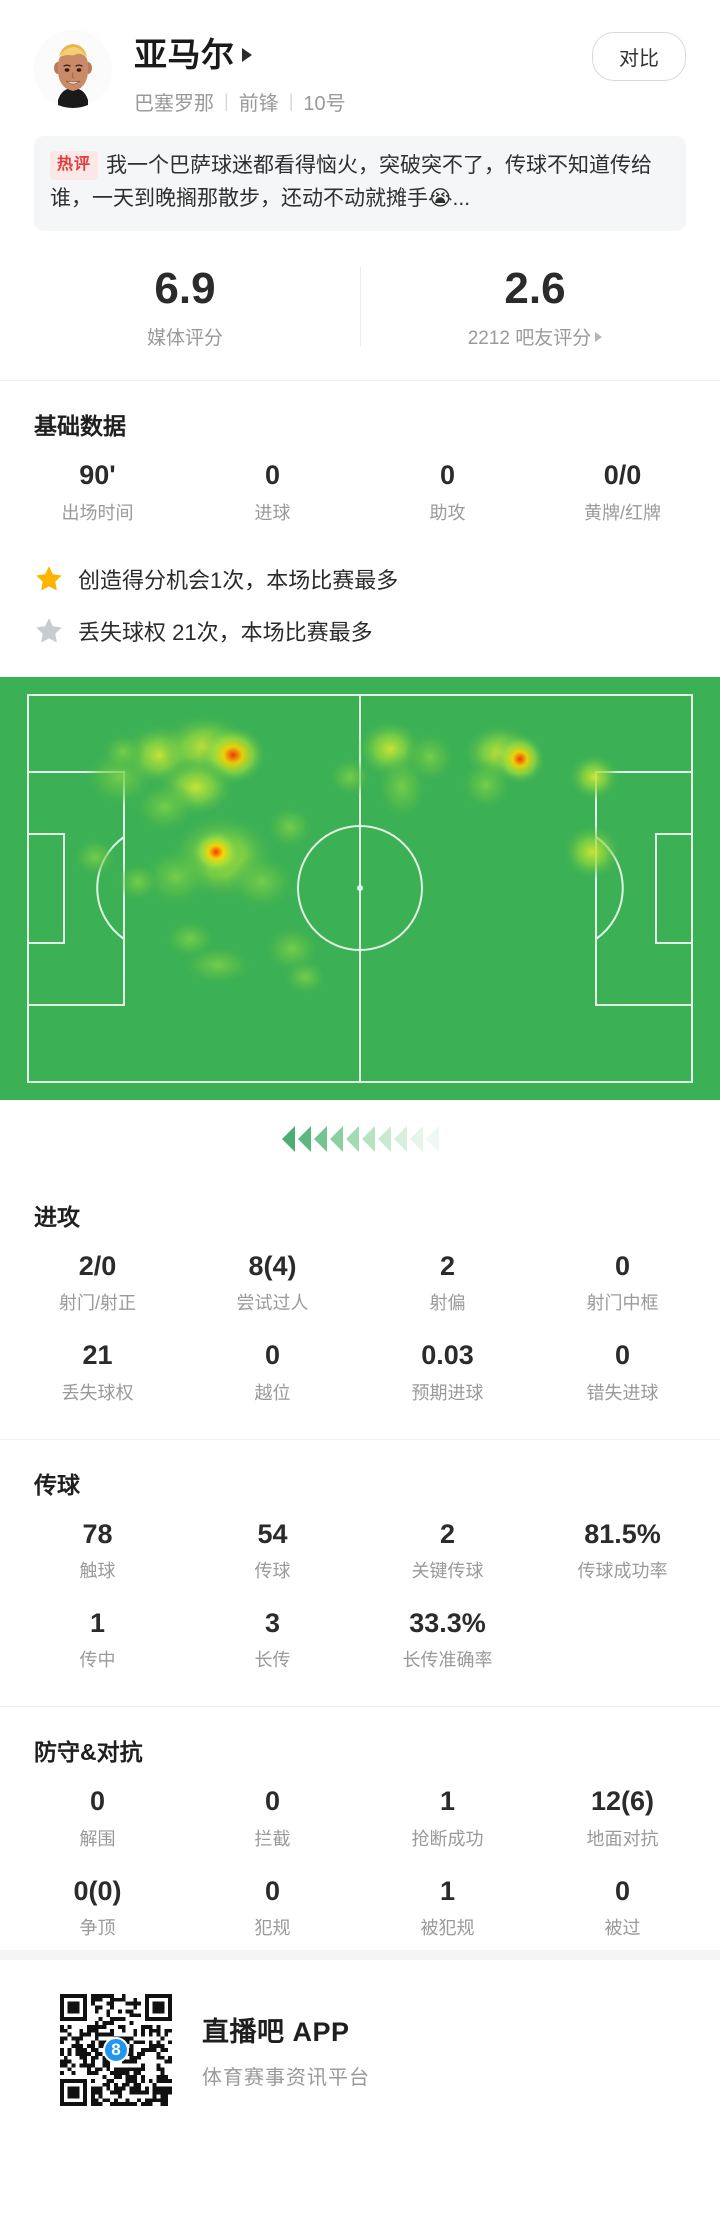  Describe the element at coordinates (363, 101) in the screenshot. I see `player-meta: 巴塞罗那 | 前锋 | 10号` at that location.